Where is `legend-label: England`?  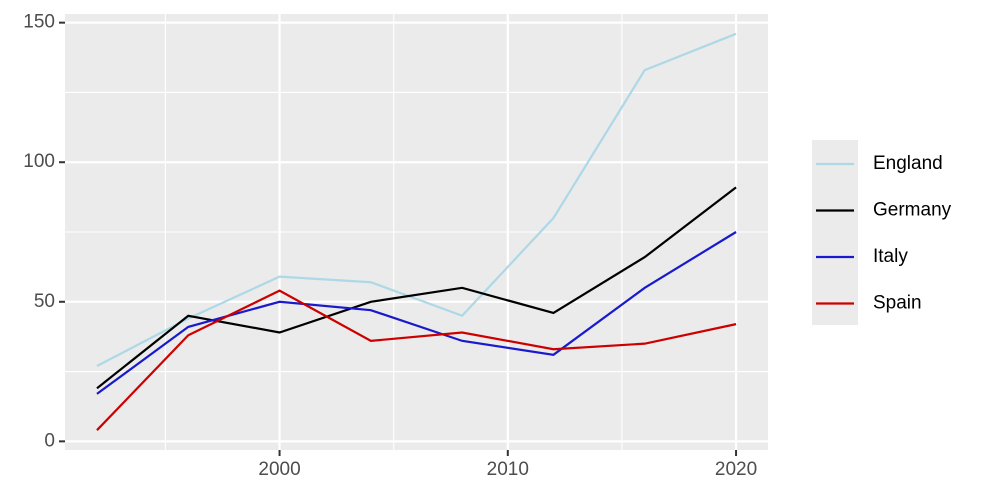
legend-label: England is located at coordinates (908, 163).